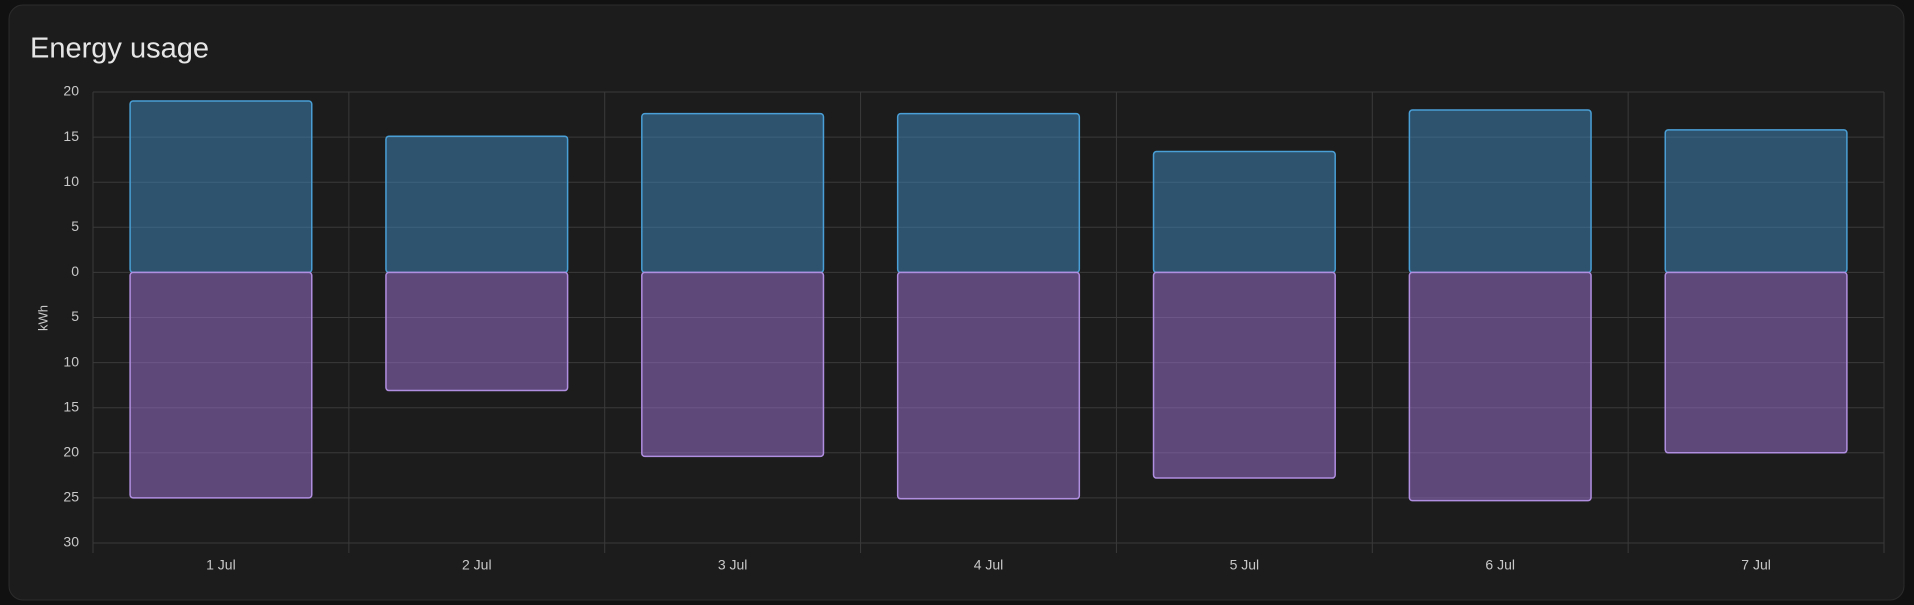  I want to click on y-tick-label: 25, so click(71, 497).